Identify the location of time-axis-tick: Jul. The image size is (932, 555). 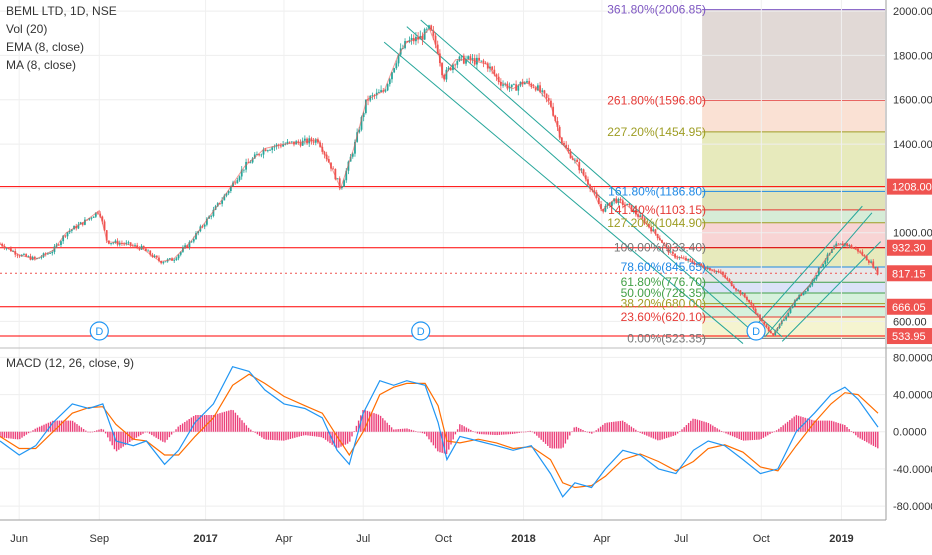
(681, 539).